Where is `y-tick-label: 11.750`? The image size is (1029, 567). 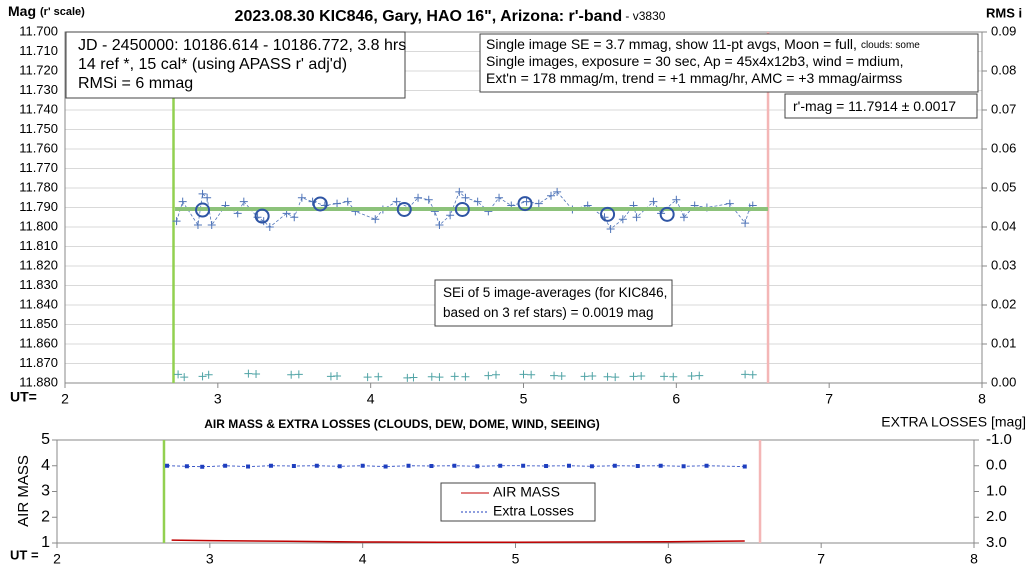 y-tick-label: 11.750 is located at coordinates (38, 128).